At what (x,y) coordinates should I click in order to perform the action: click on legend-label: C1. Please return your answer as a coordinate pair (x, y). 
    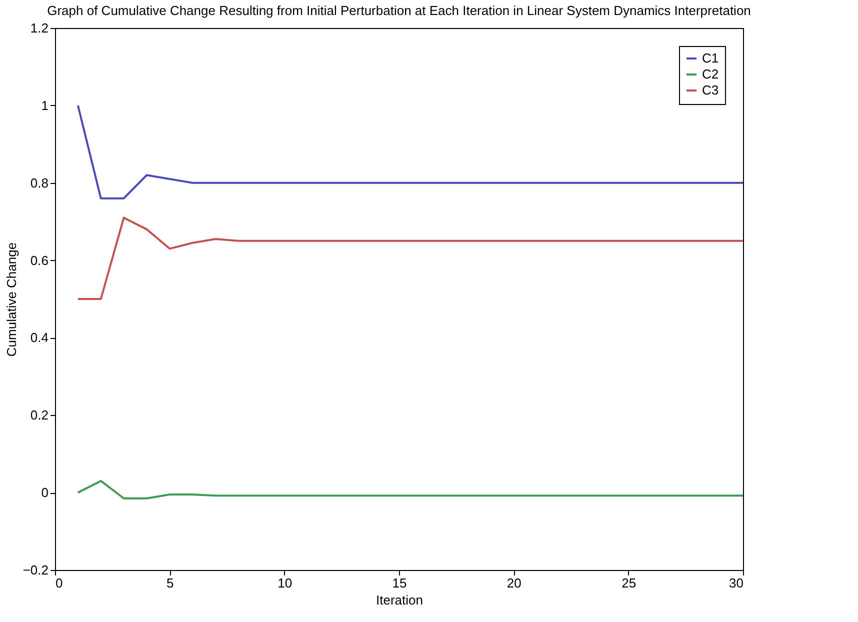
    Looking at the image, I should click on (710, 58).